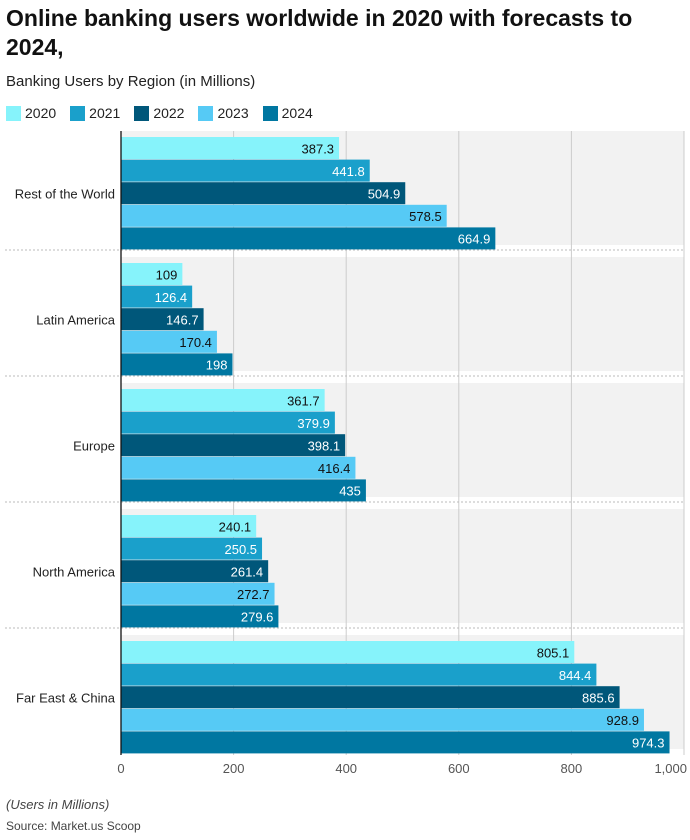 This screenshot has width=690, height=840. I want to click on data-label: 279.6, so click(257, 617).